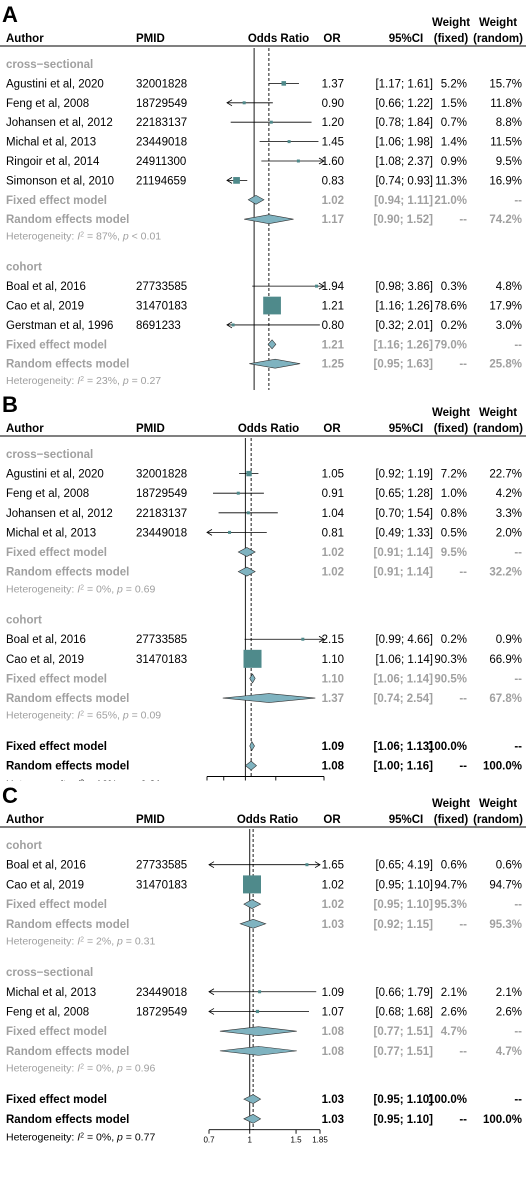 This screenshot has height=1182, width=526. I want to click on weight-fixed-value: 2.1%, so click(454, 993).